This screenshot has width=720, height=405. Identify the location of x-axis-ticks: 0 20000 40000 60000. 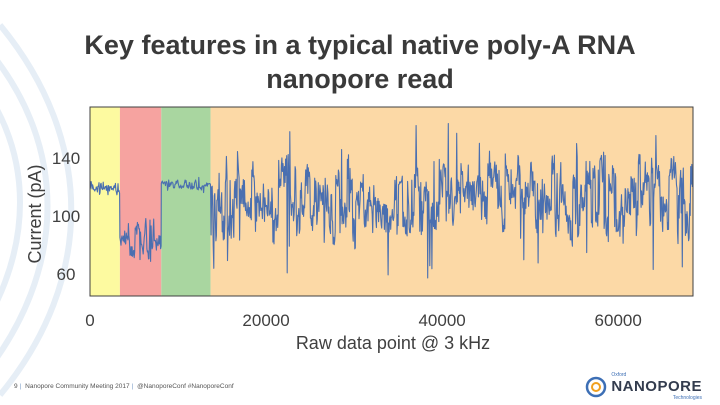
(363, 320).